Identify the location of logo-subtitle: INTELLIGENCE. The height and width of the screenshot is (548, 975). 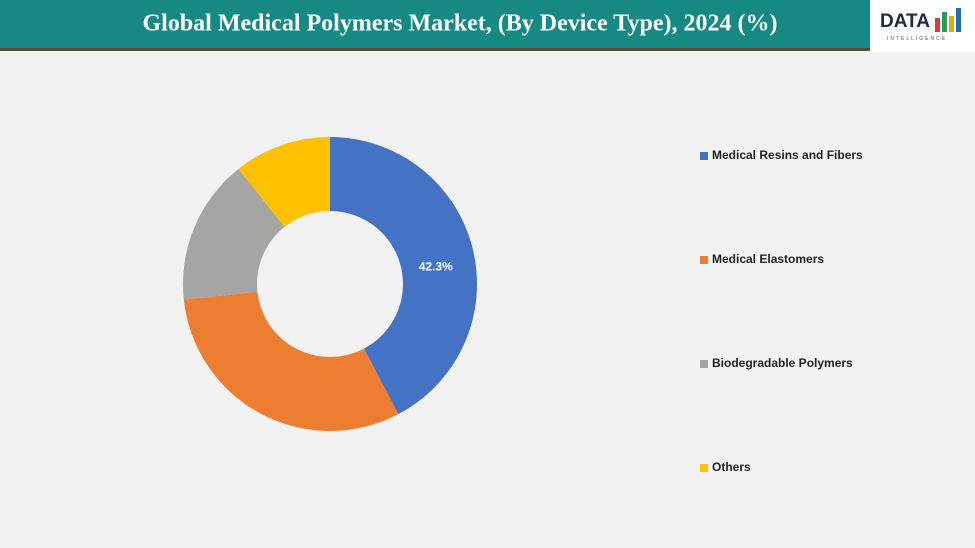
(917, 39).